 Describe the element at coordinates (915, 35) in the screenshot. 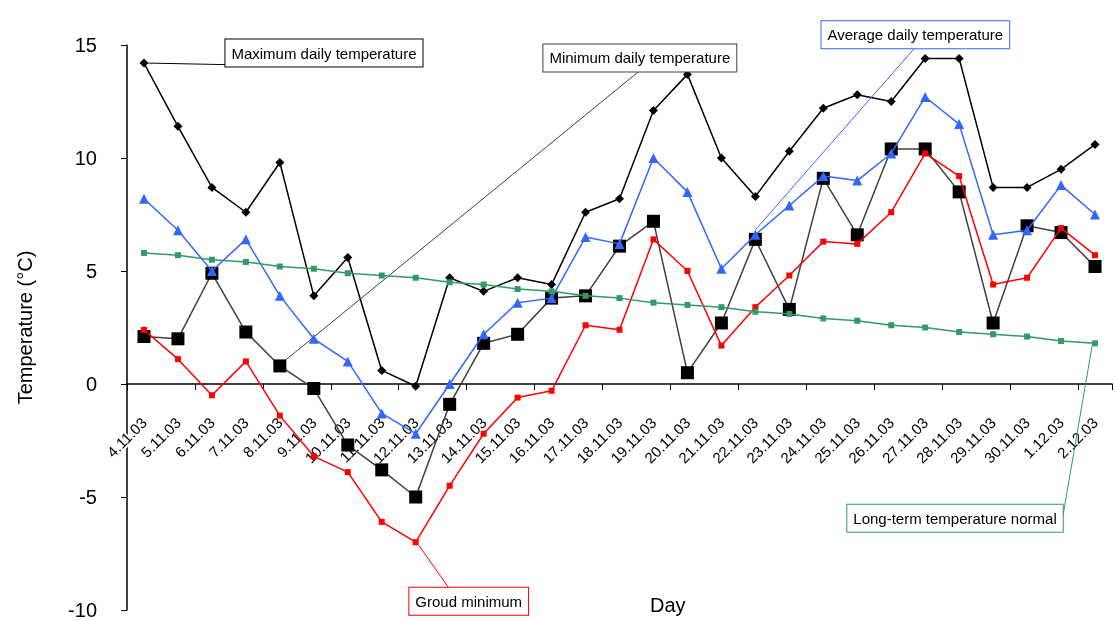

I see `text: Average daily temperature` at that location.